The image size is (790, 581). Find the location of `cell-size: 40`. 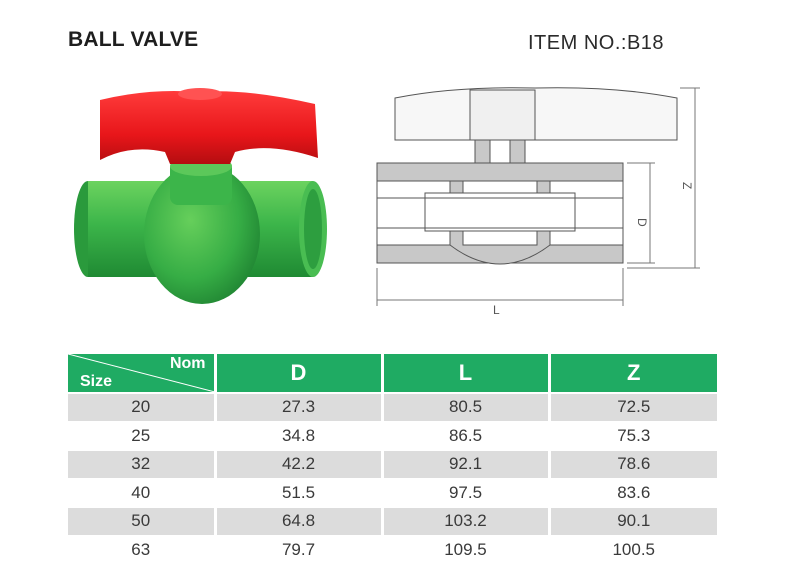

cell-size: 40 is located at coordinates (141, 492).